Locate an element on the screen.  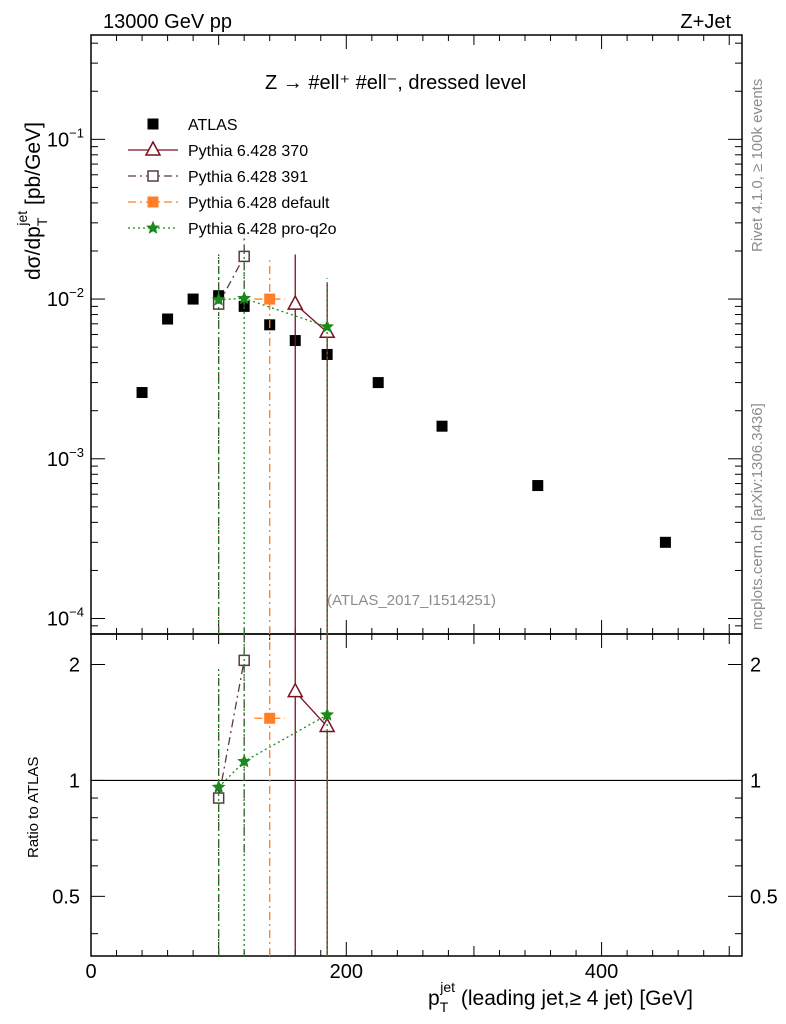
header-right: Z+Jet is located at coordinates (705, 22).